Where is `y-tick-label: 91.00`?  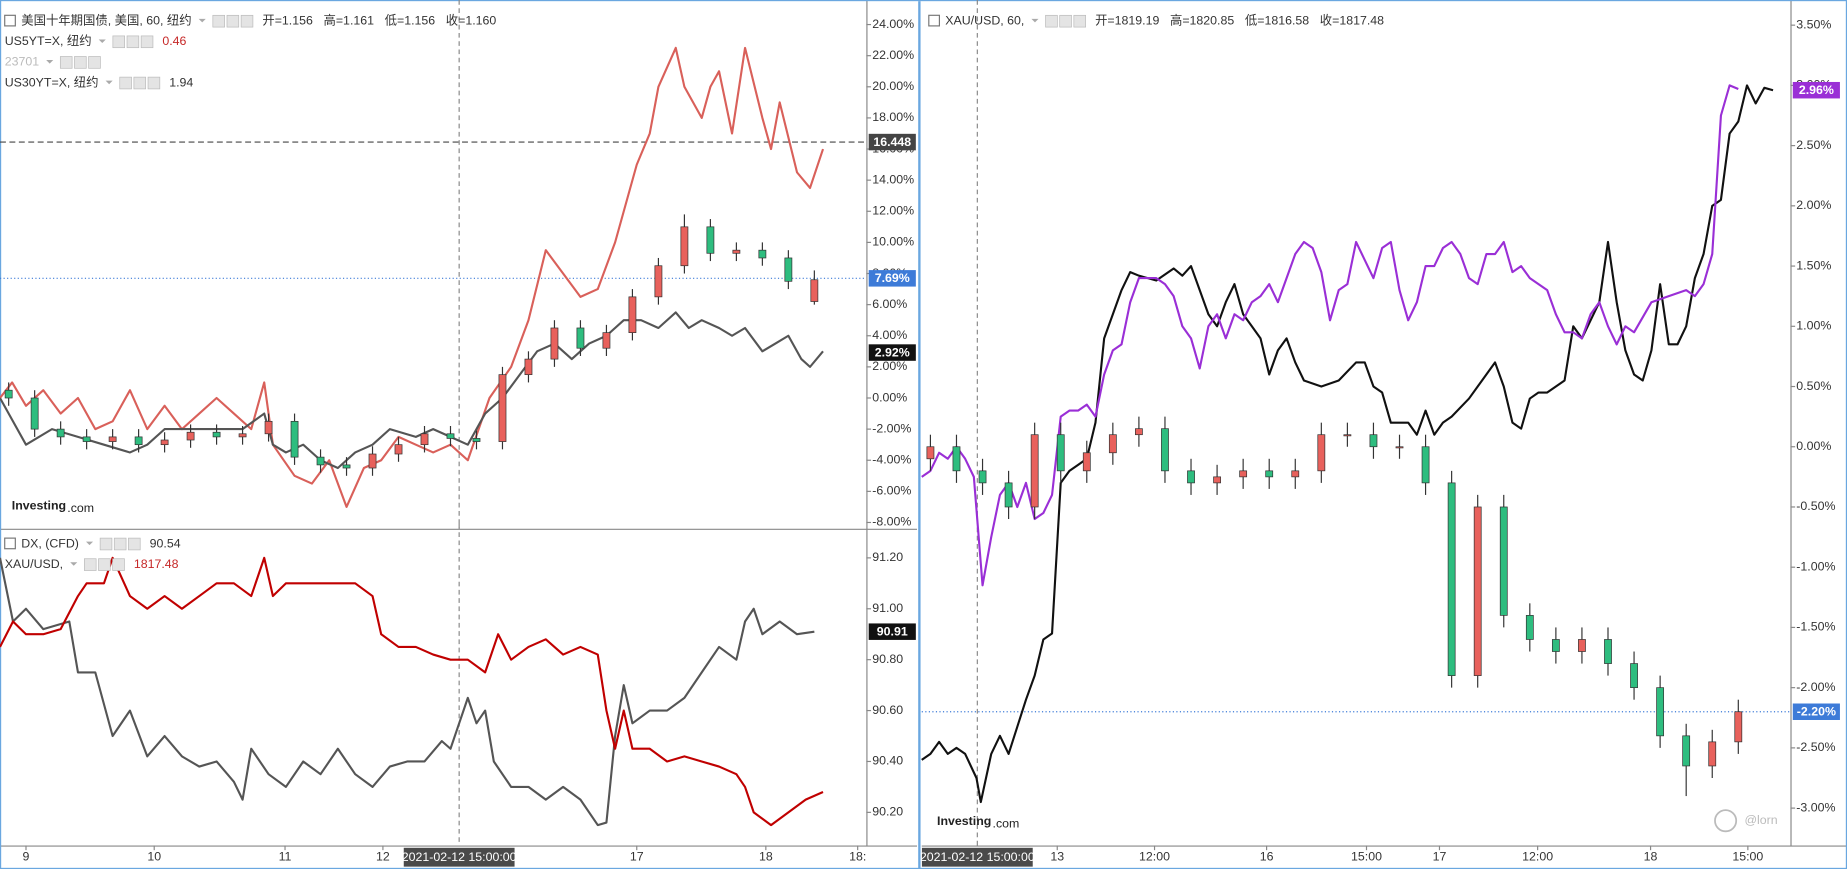 y-tick-label: 91.00 is located at coordinates (887, 608).